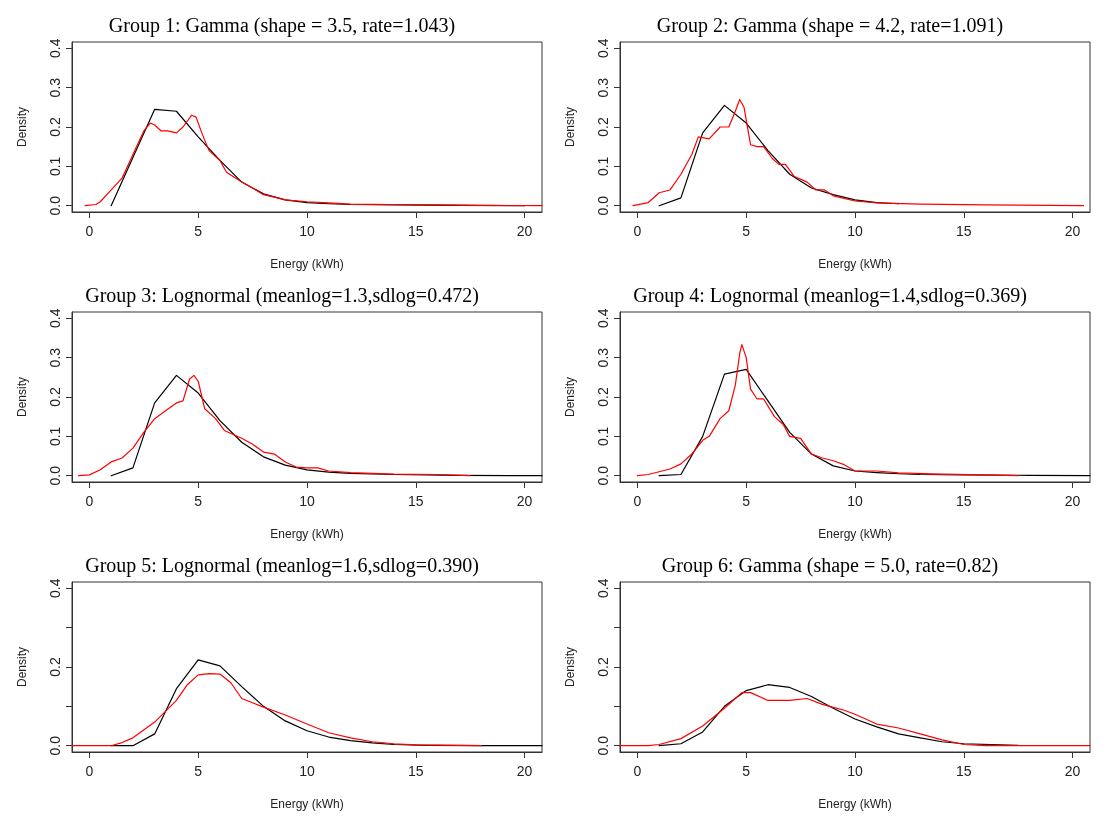 The image size is (1112, 829). What do you see at coordinates (830, 295) in the screenshot?
I see `chart-title: Group 4: Lognormal (meanlog=1.4,sdlog=0.369)` at bounding box center [830, 295].